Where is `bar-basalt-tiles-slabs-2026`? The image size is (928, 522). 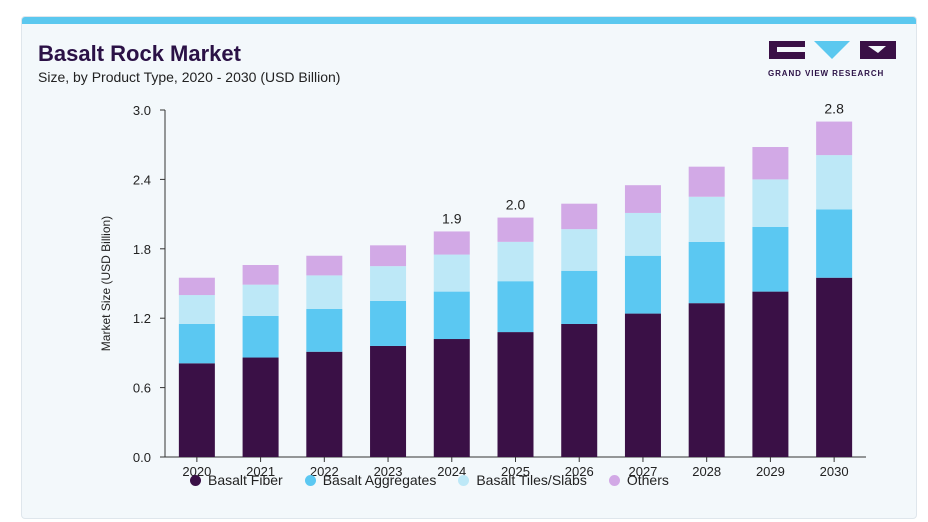 bar-basalt-tiles-slabs-2026 is located at coordinates (579, 250).